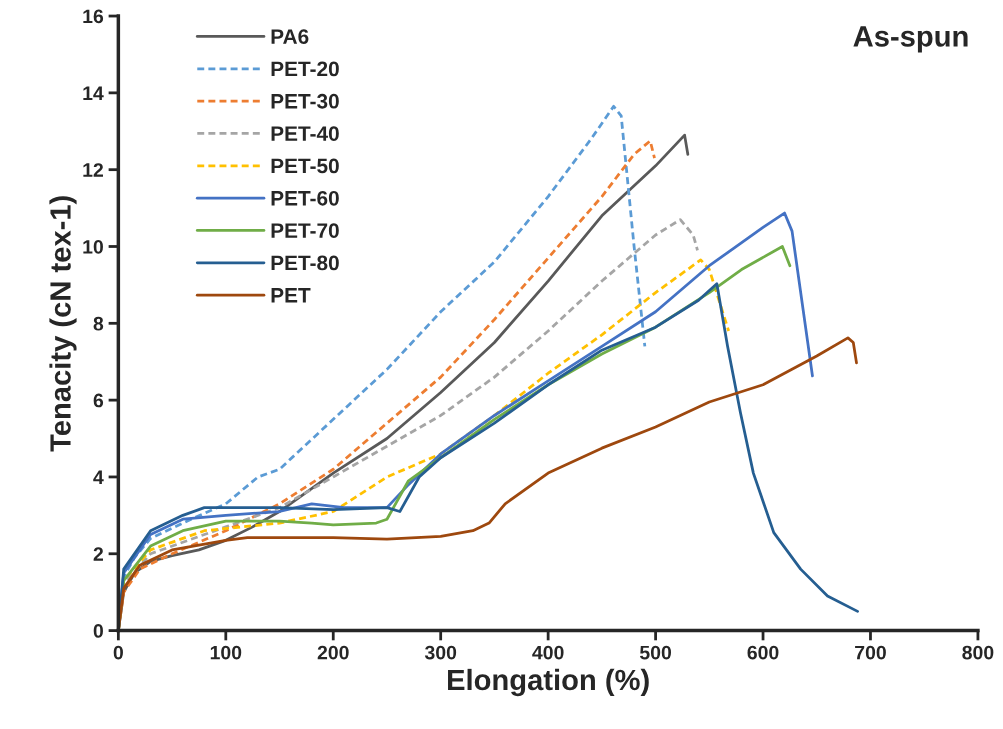 The image size is (1003, 729). What do you see at coordinates (291, 295) in the screenshot?
I see `legend-label: PET` at bounding box center [291, 295].